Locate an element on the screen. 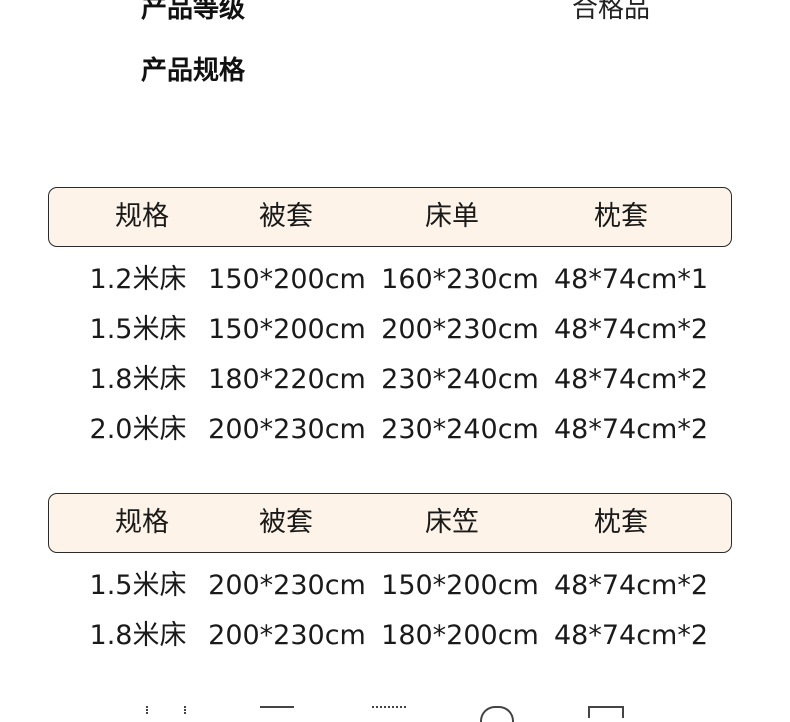 This screenshot has height=722, width=790. table-header: 规格 被套 床单 枕套 is located at coordinates (390, 217).